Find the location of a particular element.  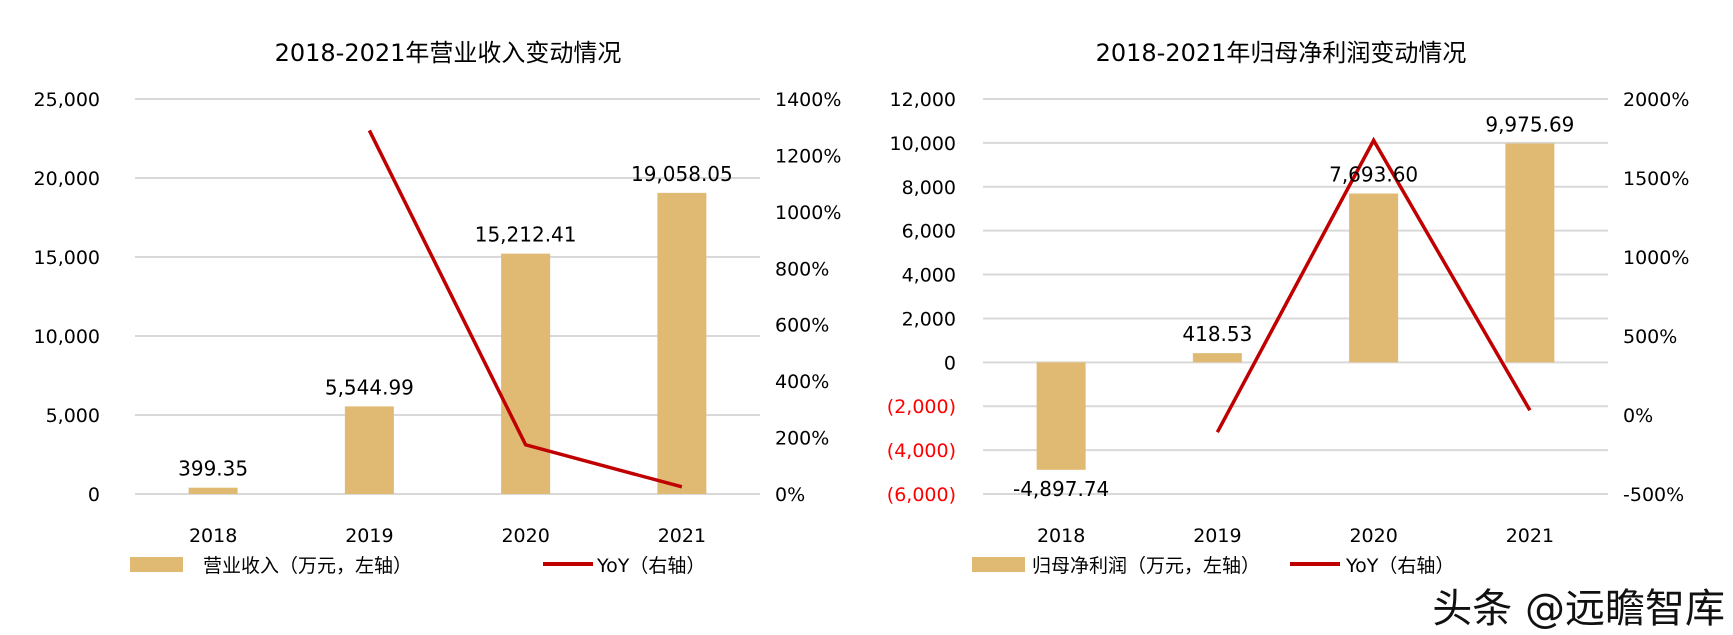

left-axis-tick-label: (4,000) is located at coordinates (921, 451).